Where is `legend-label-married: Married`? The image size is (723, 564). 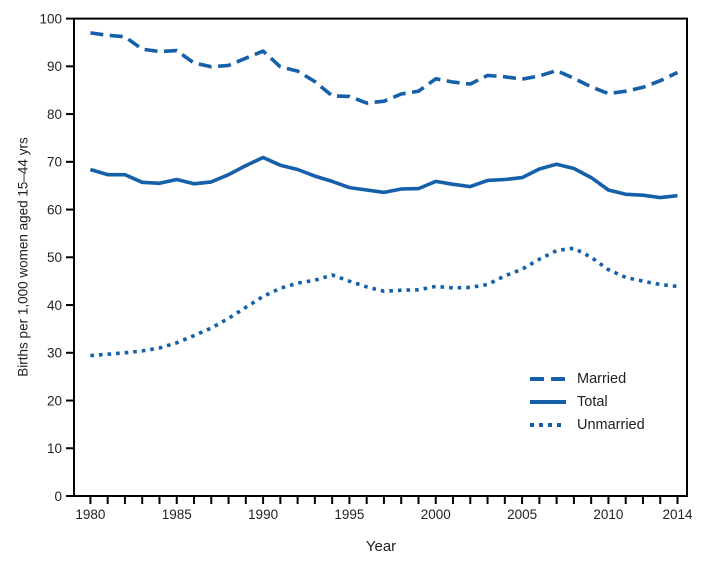
legend-label-married: Married is located at coordinates (602, 378).